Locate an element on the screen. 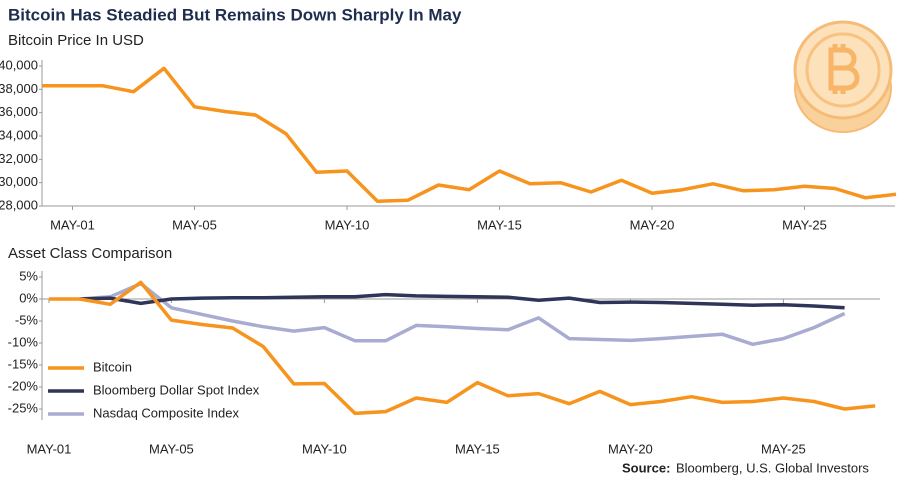  source-label: Source: is located at coordinates (646, 467).